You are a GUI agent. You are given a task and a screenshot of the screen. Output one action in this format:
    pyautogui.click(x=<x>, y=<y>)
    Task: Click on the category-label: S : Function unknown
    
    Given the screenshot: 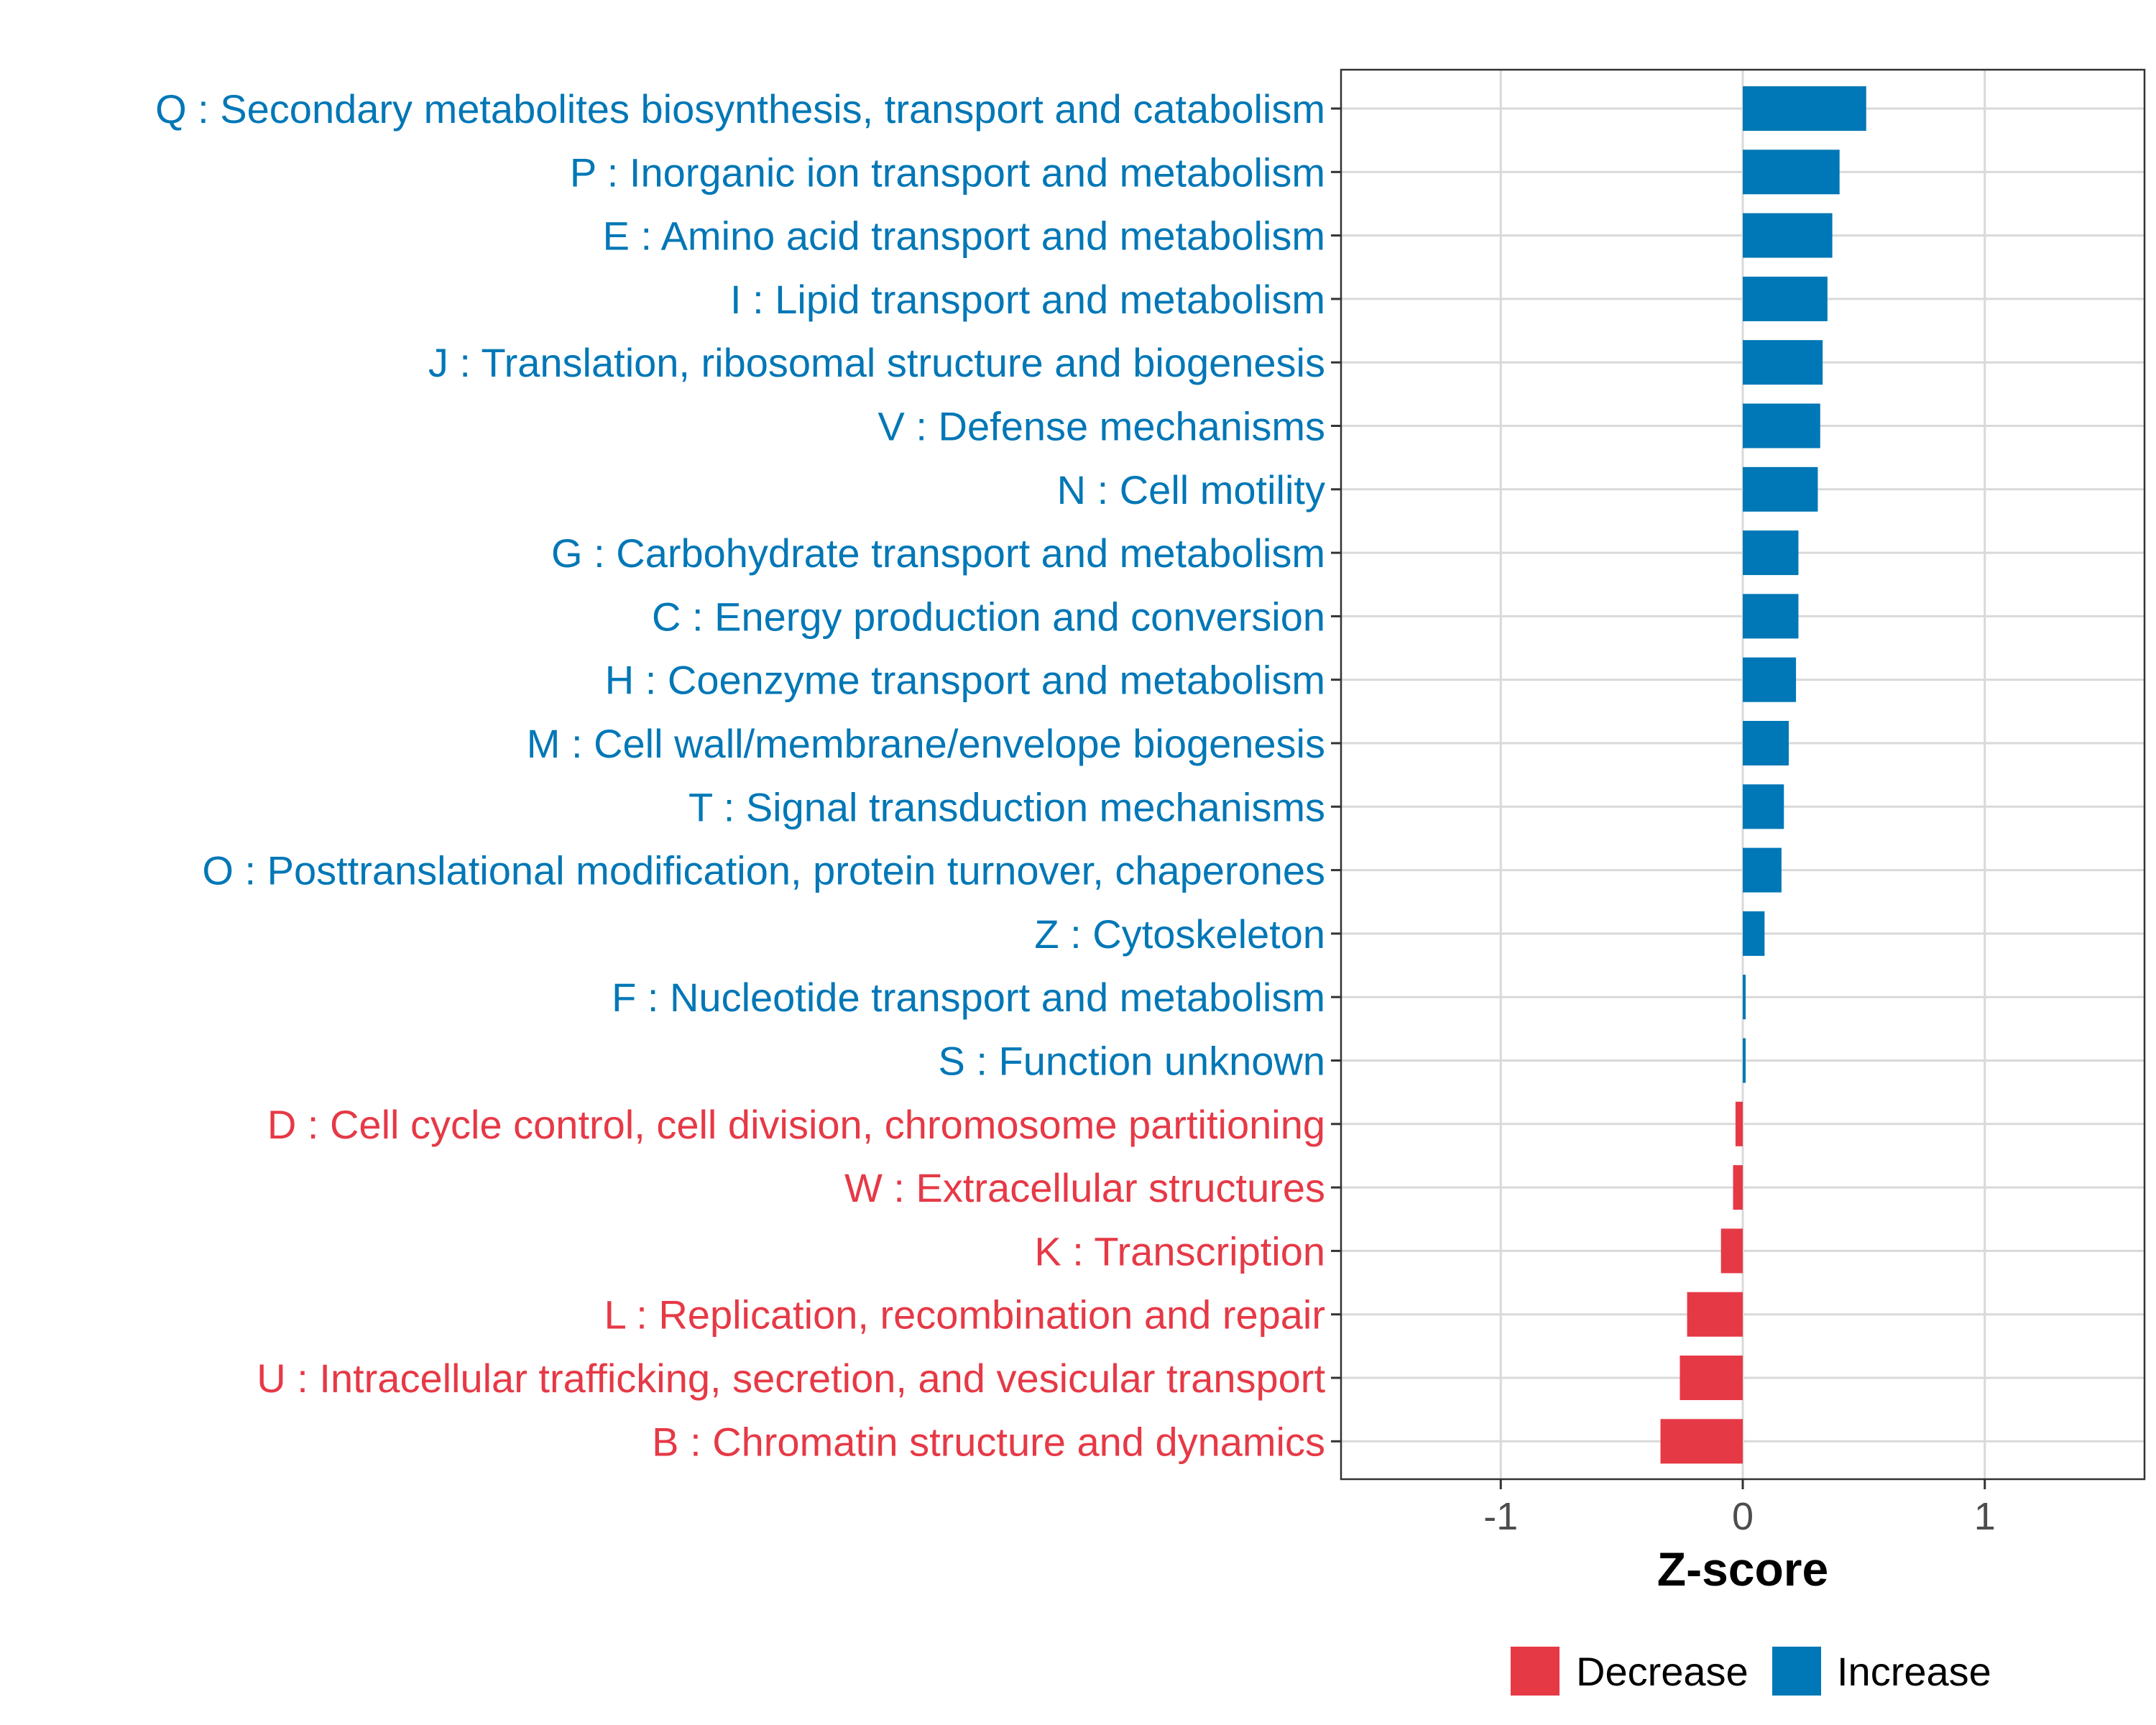 What is the action you would take?
    pyautogui.click(x=1131, y=1061)
    